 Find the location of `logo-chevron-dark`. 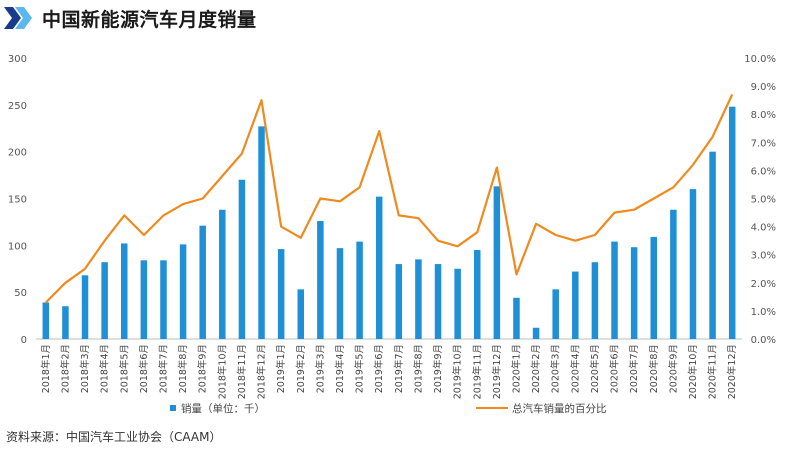

logo-chevron-dark is located at coordinates (12, 18).